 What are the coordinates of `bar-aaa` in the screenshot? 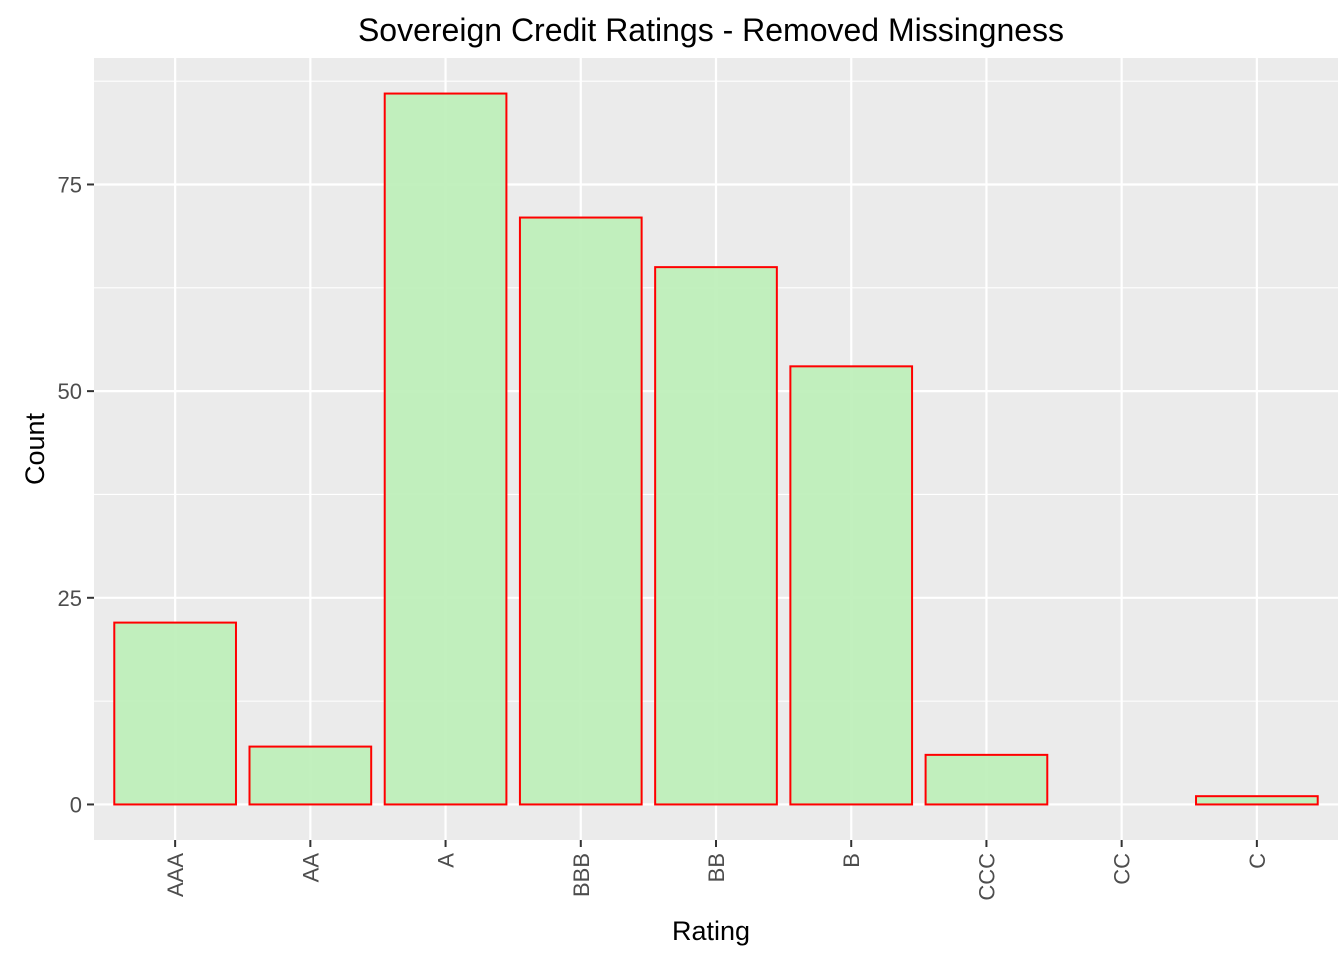 It's located at (175, 713).